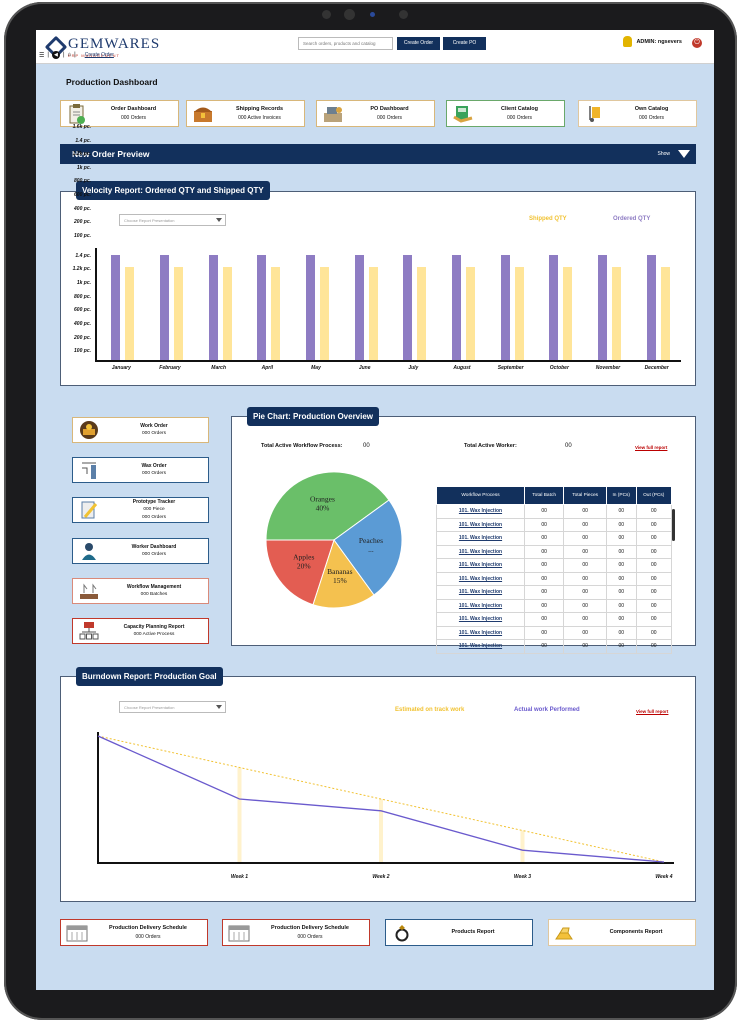  I want to click on create-order-button: Create Order, so click(418, 43).